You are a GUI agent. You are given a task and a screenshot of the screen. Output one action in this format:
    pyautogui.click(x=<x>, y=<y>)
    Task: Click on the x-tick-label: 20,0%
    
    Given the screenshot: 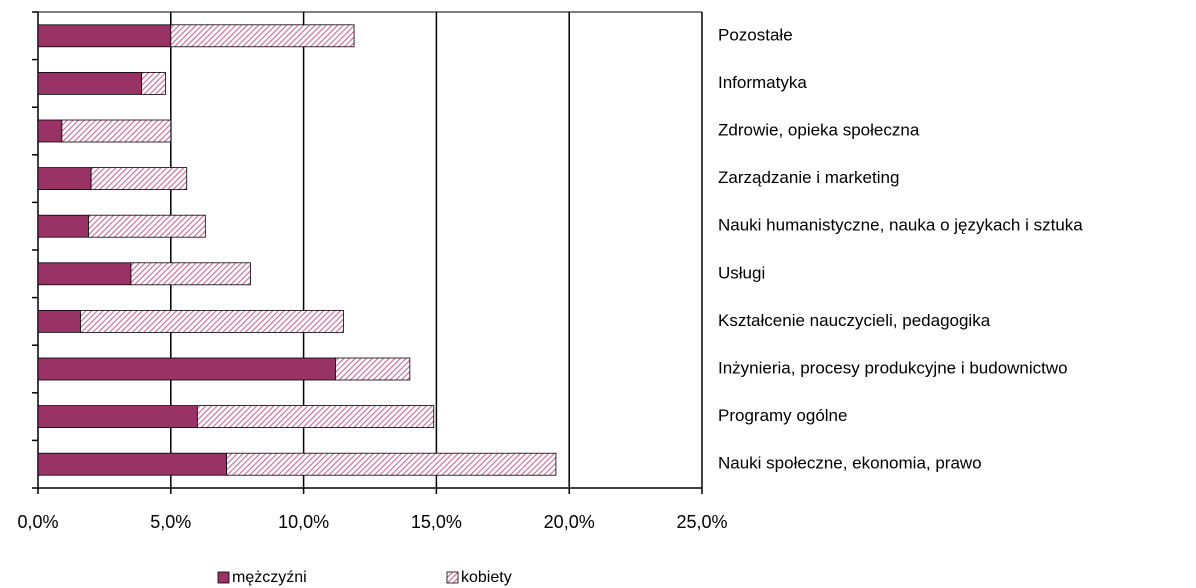 What is the action you would take?
    pyautogui.click(x=569, y=522)
    